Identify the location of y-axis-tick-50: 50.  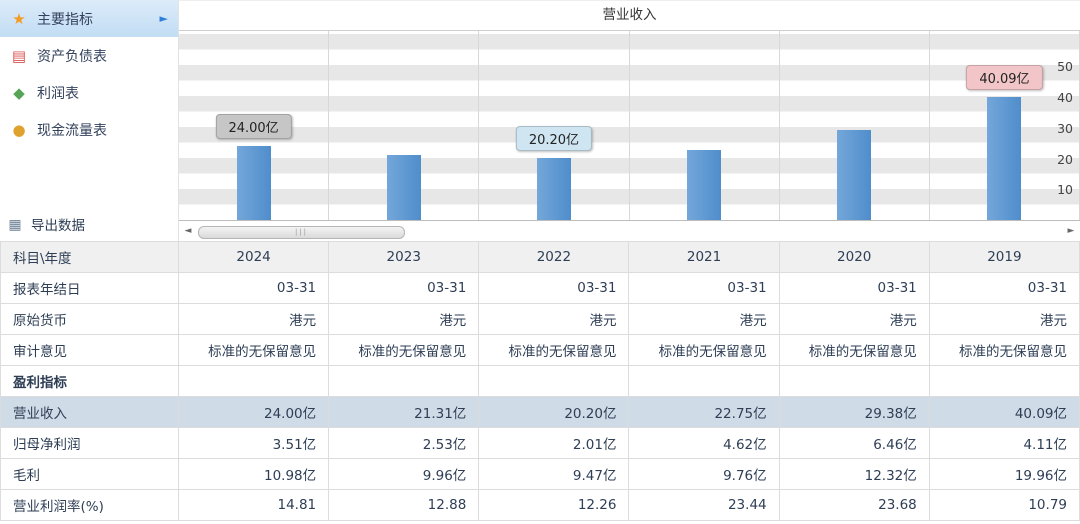
(1065, 67).